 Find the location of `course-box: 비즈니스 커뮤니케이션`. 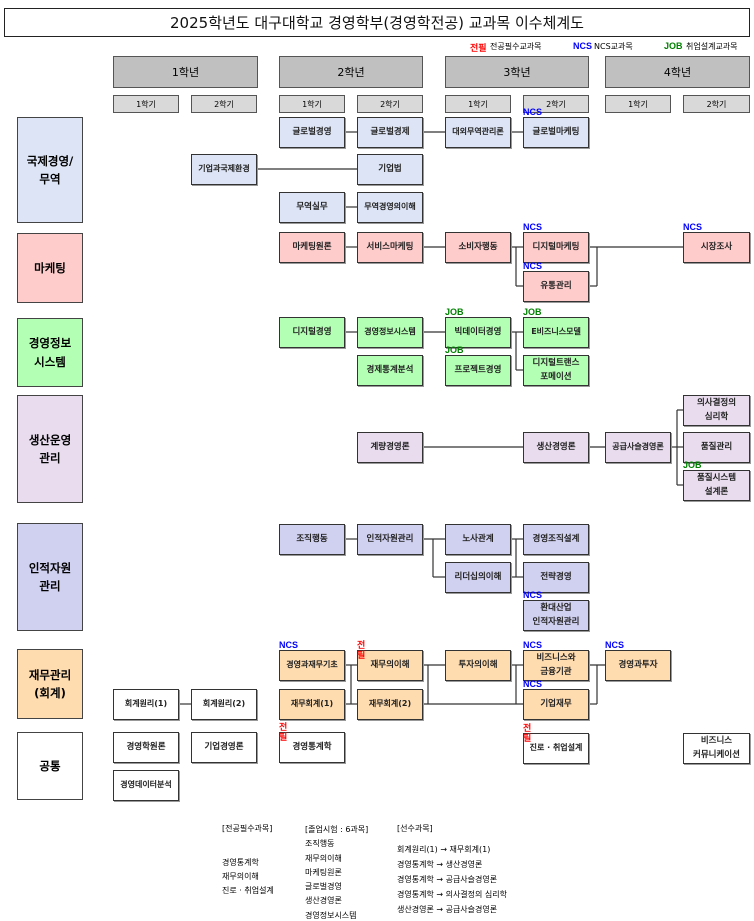

course-box: 비즈니스 커뮤니케이션 is located at coordinates (716, 748).